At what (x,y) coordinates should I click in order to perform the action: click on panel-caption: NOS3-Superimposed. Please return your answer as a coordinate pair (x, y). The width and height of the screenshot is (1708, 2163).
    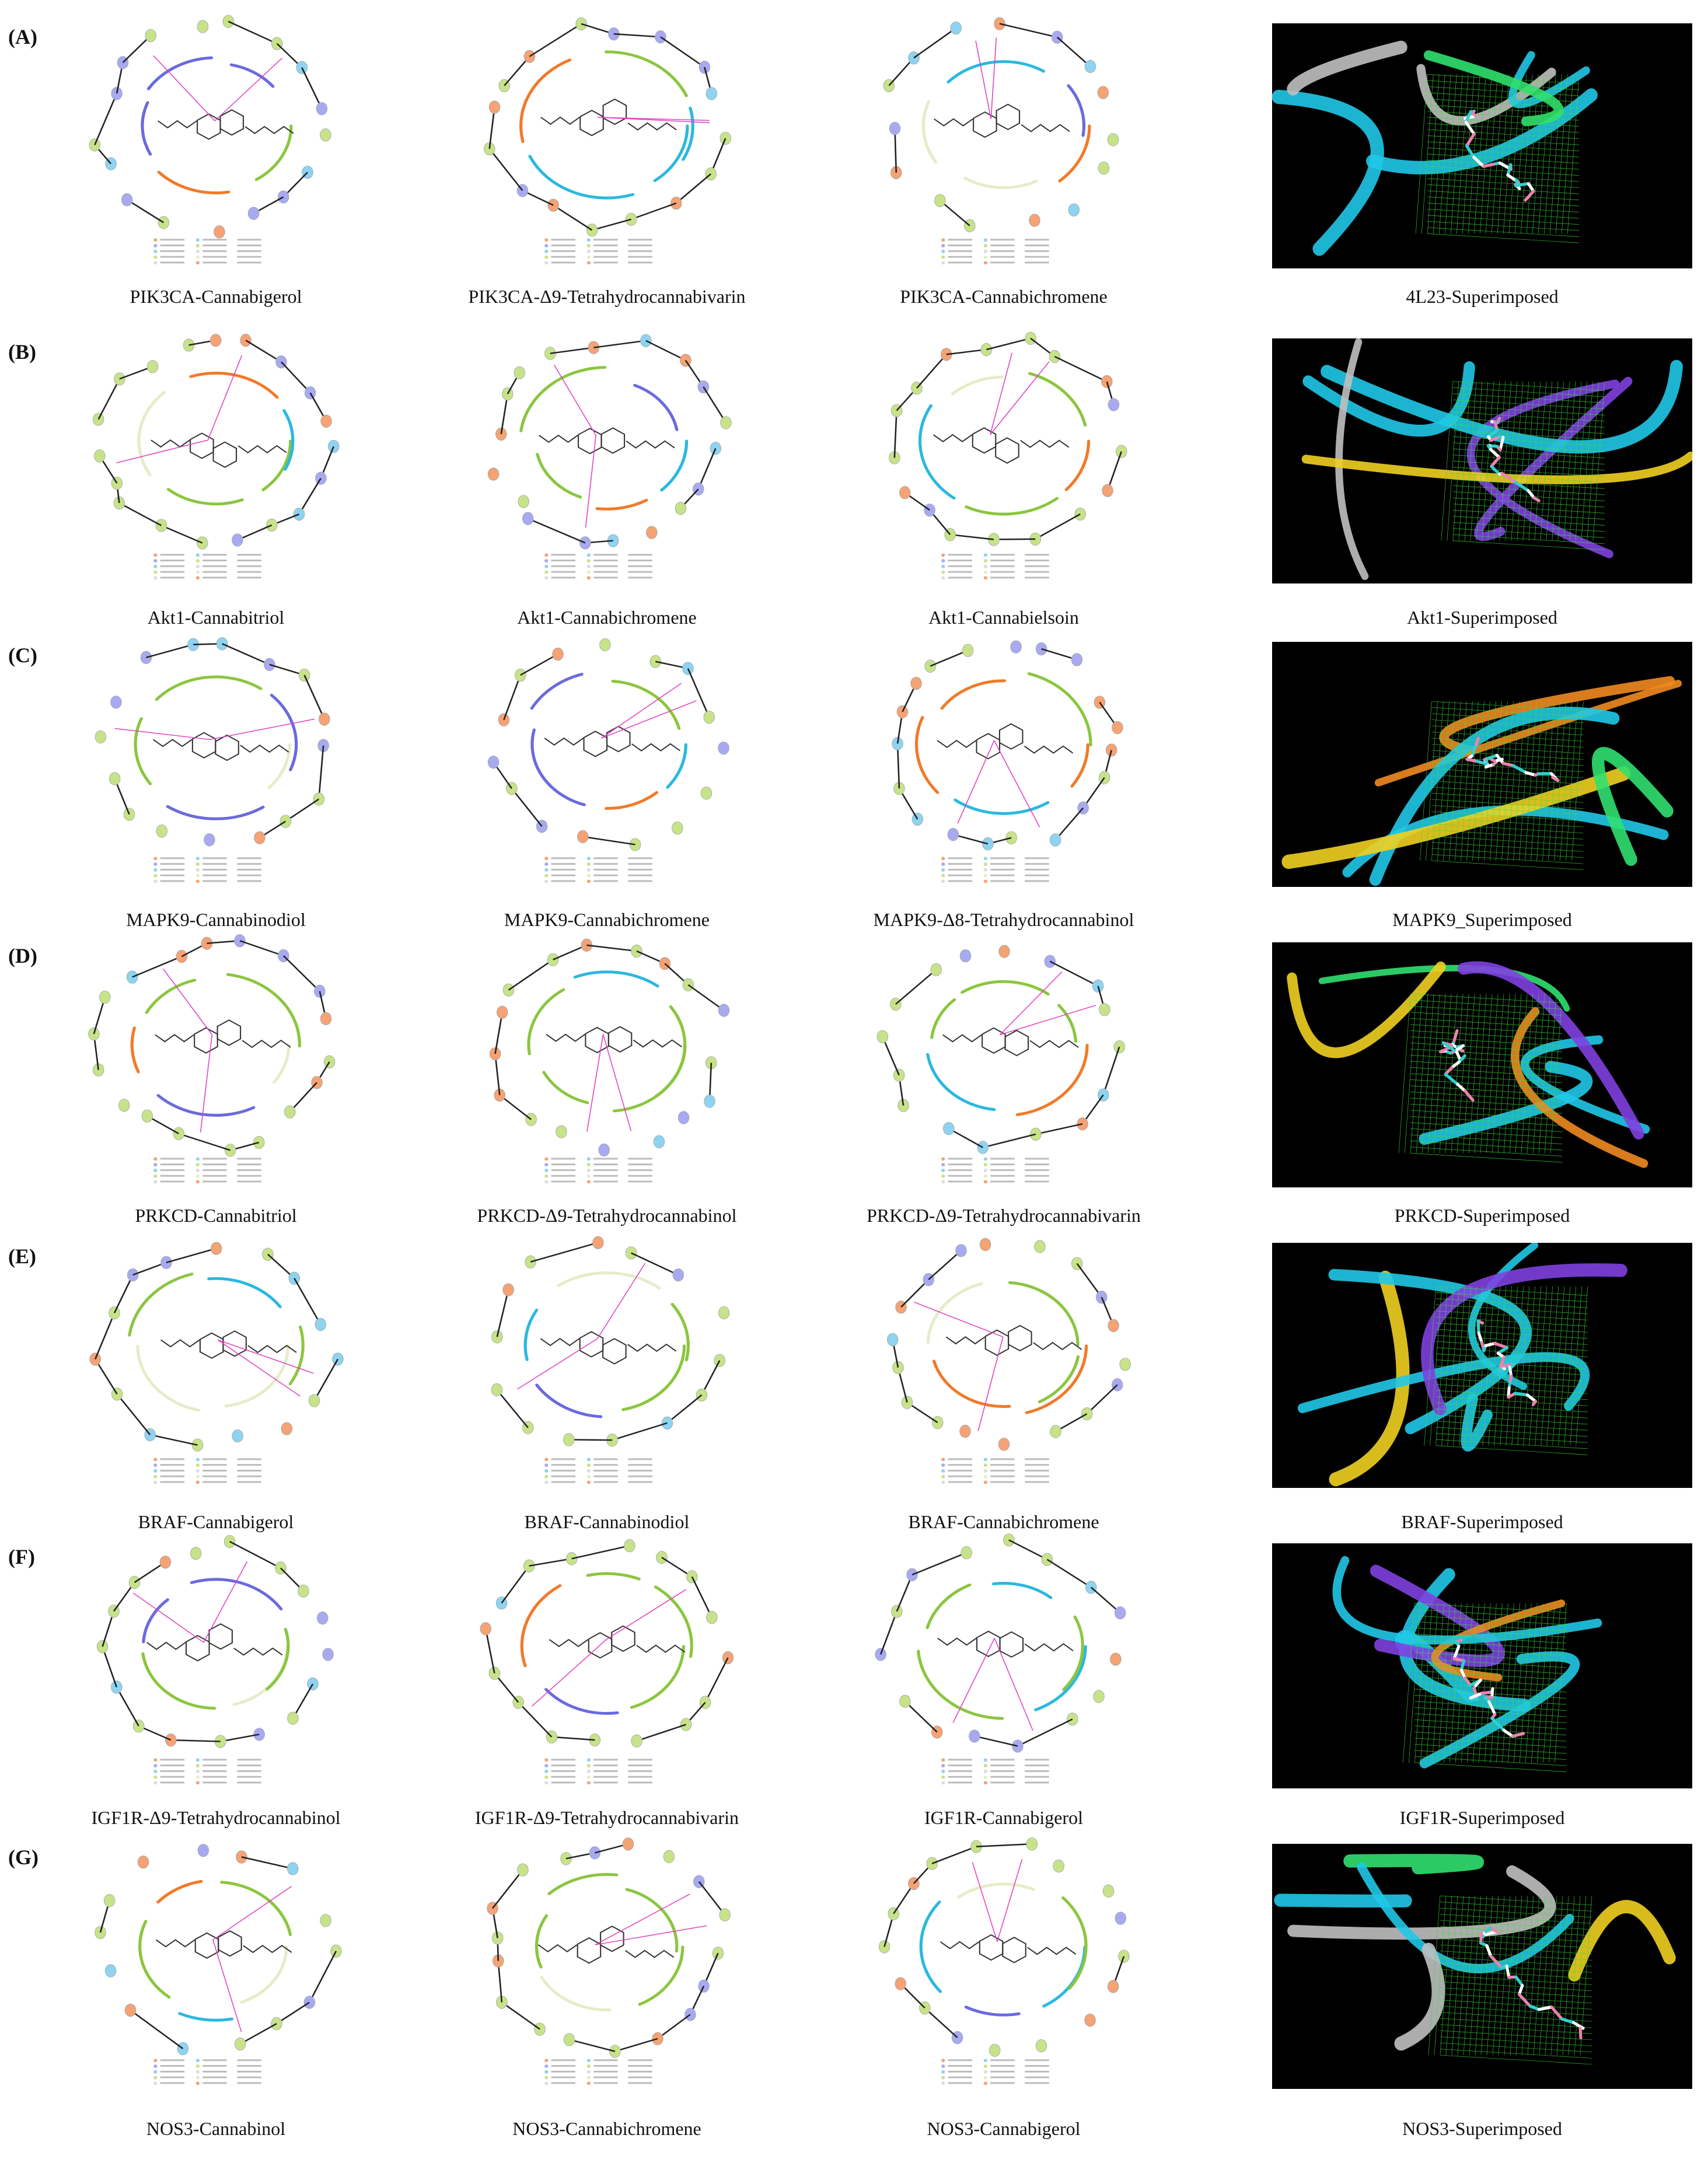
    Looking at the image, I should click on (1482, 2129).